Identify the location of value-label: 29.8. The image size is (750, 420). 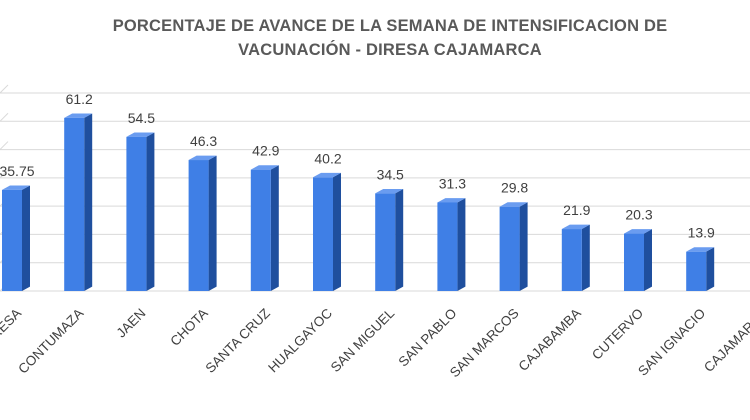
(514, 188).